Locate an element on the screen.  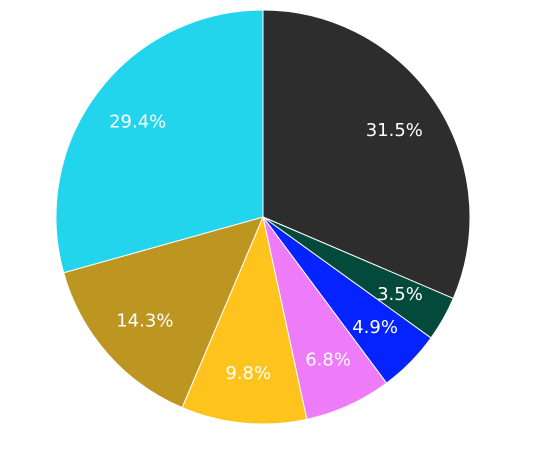
pie-slice-label-6: 14.3% is located at coordinates (144, 320).